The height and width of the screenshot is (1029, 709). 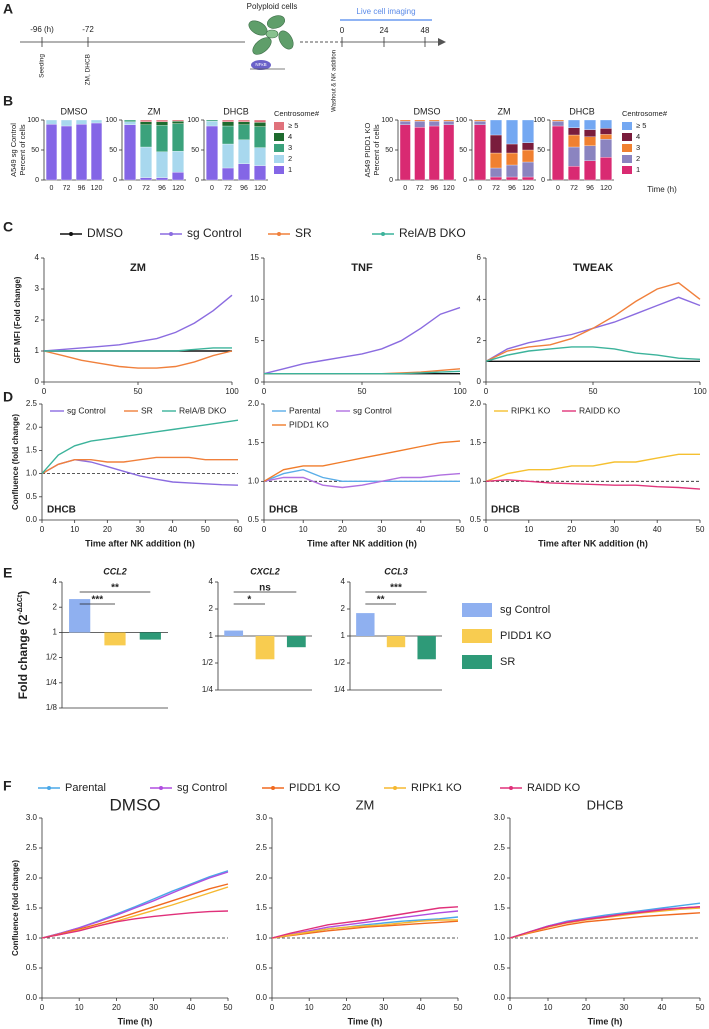 What do you see at coordinates (638, 169) in the screenshot?
I see `legend-label: 1` at bounding box center [638, 169].